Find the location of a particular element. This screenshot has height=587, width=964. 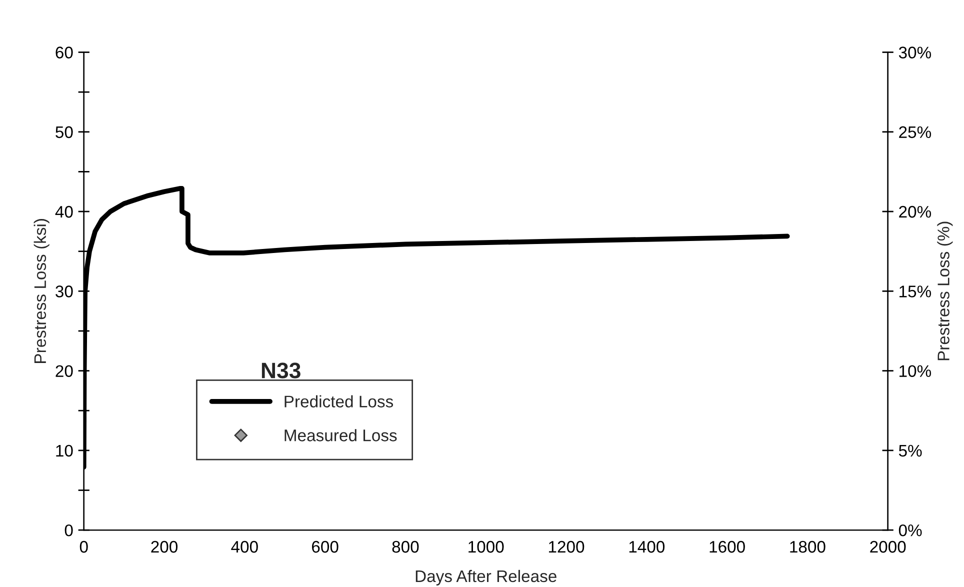

annotation: N33 is located at coordinates (281, 370).